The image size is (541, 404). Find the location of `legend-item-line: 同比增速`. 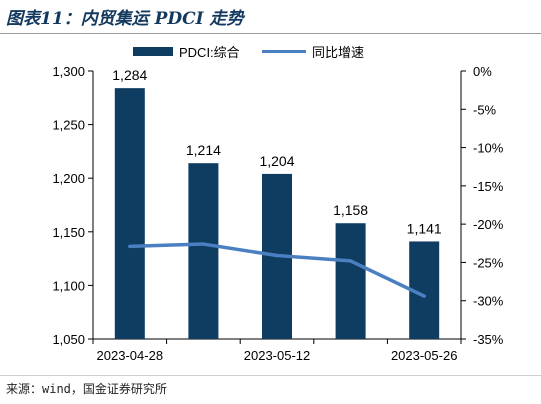

legend-item-line: 同比增速 is located at coordinates (313, 51).